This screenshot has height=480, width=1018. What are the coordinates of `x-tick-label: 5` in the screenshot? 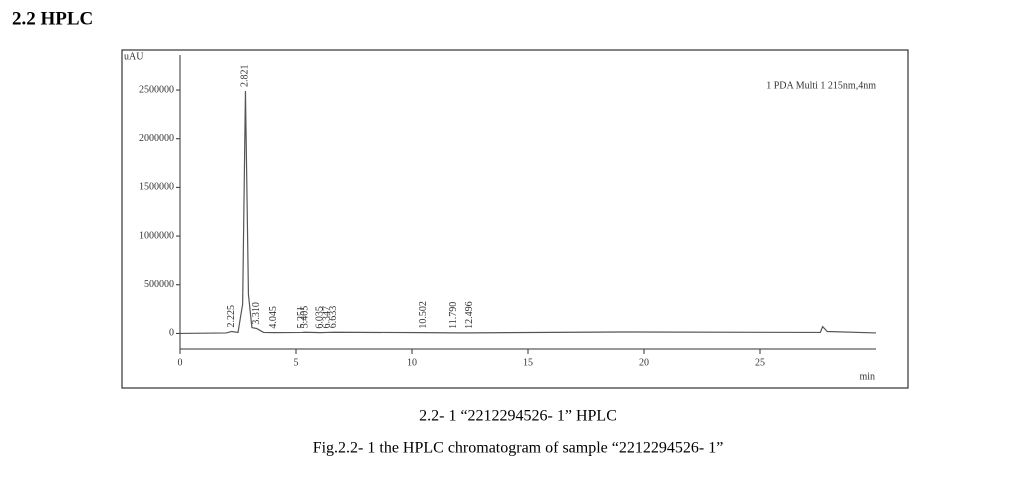 It's located at (296, 362).